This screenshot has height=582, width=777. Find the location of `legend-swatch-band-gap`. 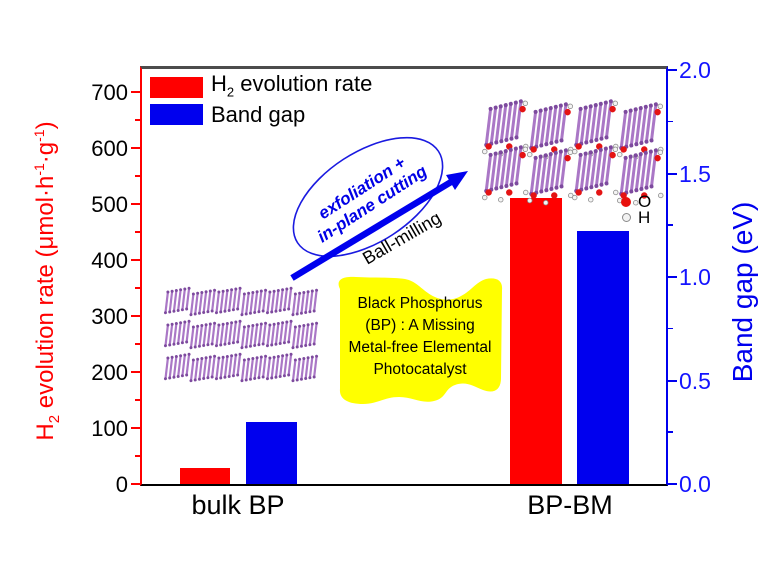

legend-swatch-band-gap is located at coordinates (176, 114).